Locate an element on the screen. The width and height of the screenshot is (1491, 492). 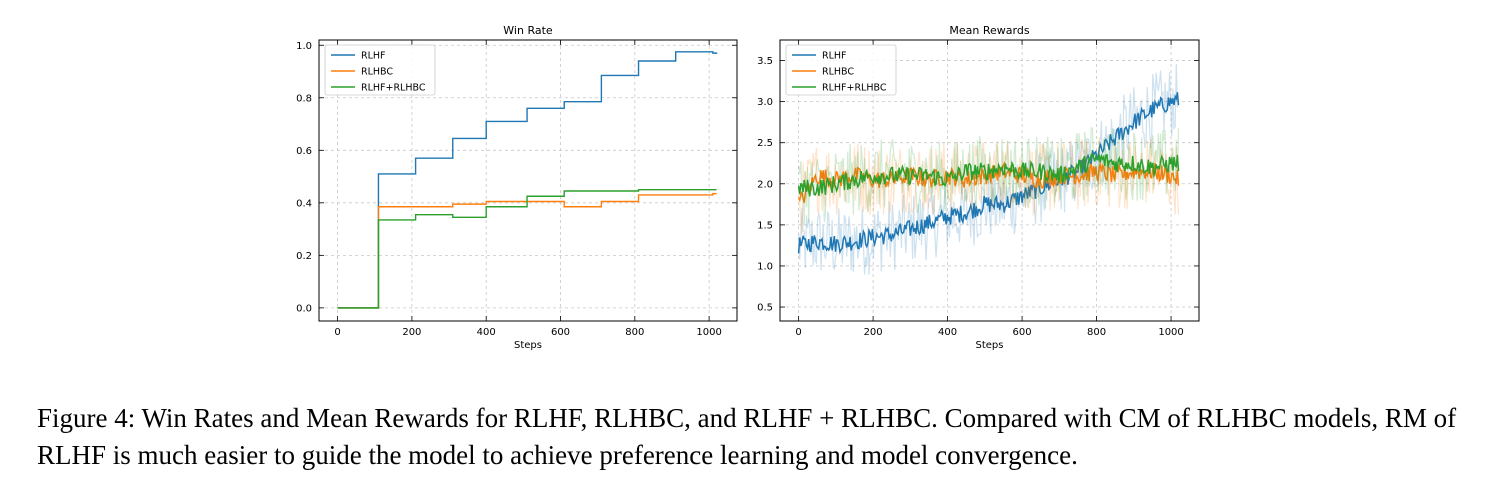
chart-title: Win Rate is located at coordinates (528, 30).